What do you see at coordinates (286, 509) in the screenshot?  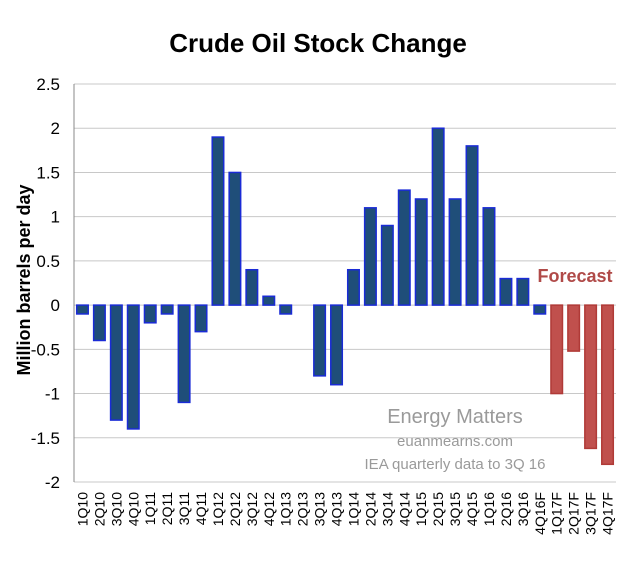 I see `x-tick-label: 1Q13` at bounding box center [286, 509].